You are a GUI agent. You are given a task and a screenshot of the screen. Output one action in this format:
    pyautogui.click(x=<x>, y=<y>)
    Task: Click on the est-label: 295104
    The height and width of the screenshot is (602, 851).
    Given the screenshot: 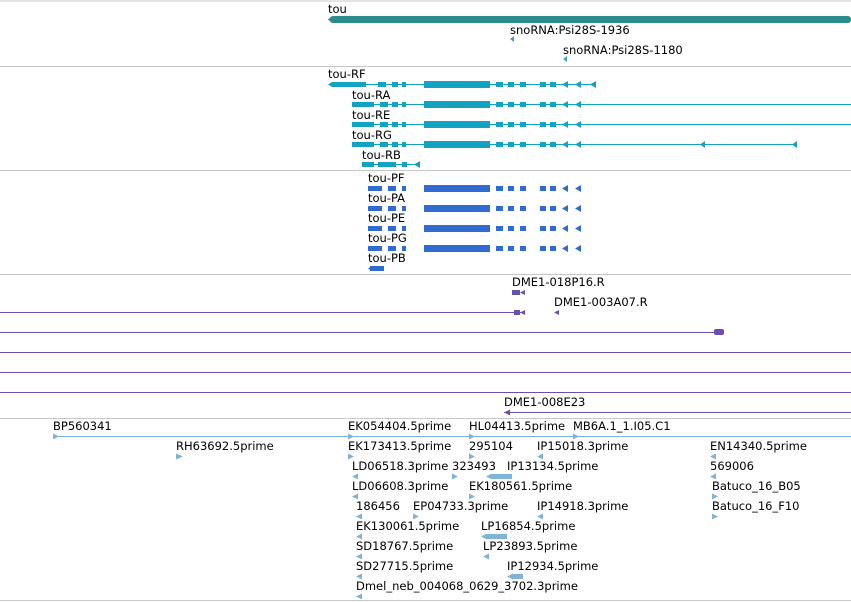 What is the action you would take?
    pyautogui.click(x=491, y=446)
    